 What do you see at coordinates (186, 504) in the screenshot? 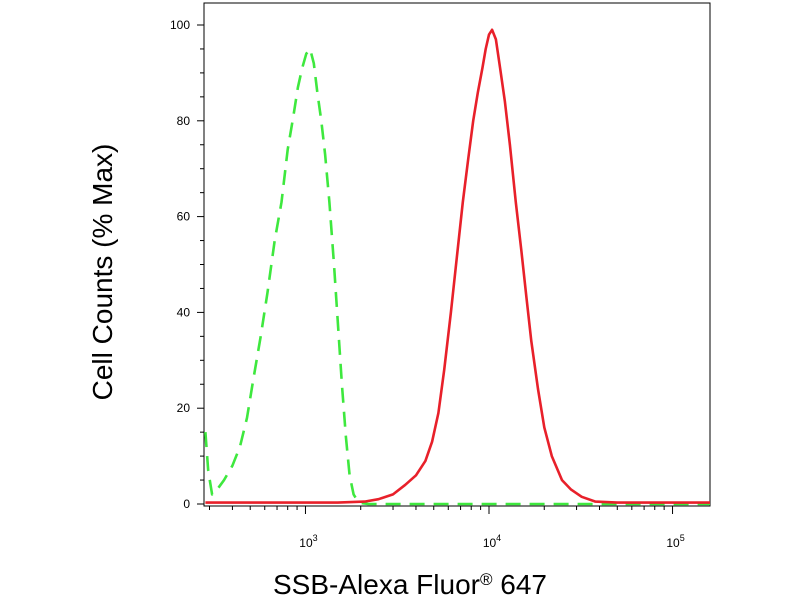
I see `y-tick-label: 0` at bounding box center [186, 504].